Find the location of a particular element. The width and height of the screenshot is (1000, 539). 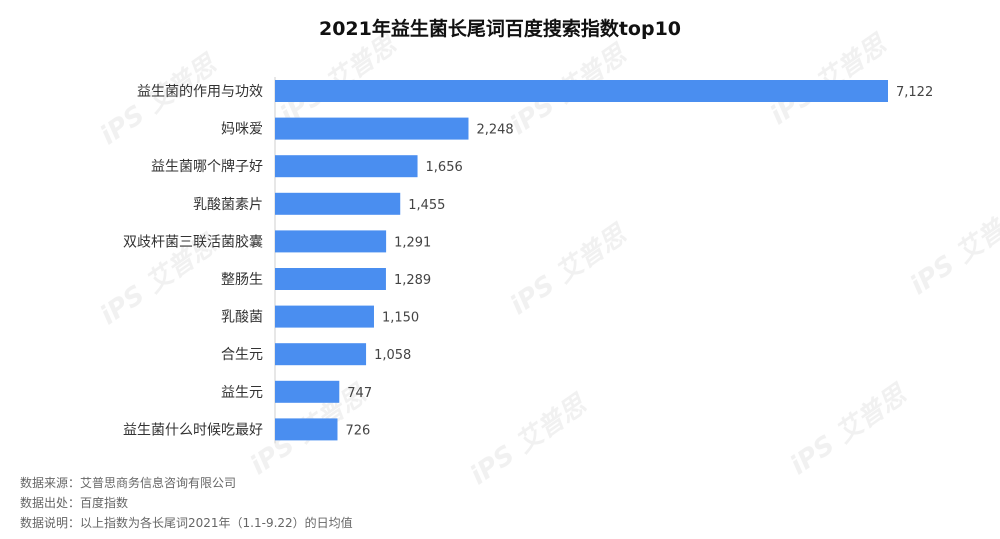

value-label: 1,455 is located at coordinates (426, 205).